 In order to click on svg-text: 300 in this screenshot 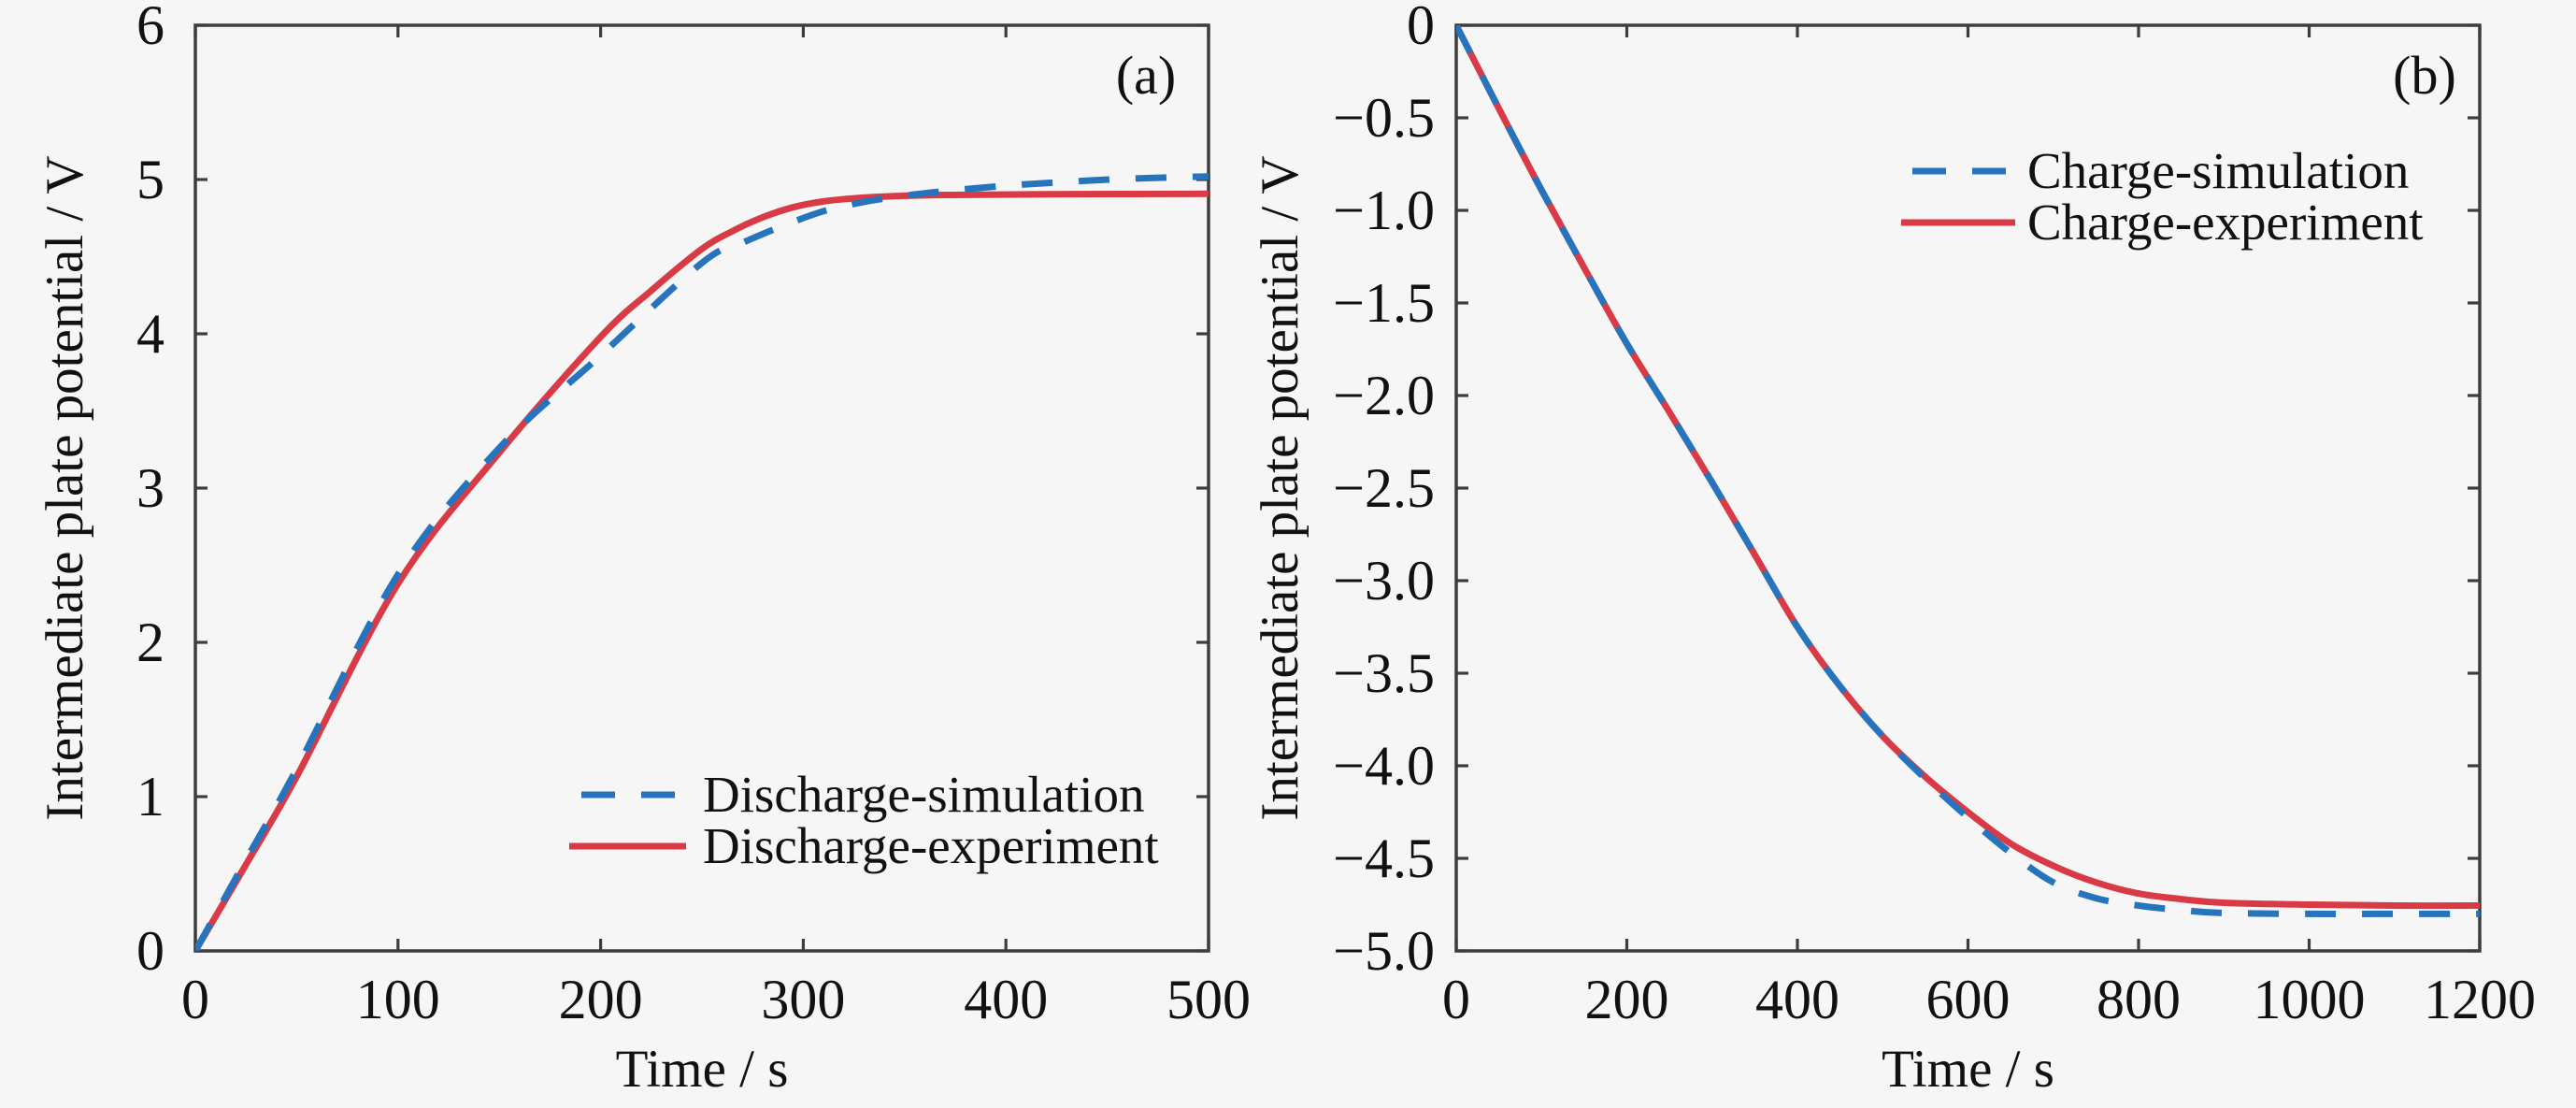, I will do `click(803, 999)`.